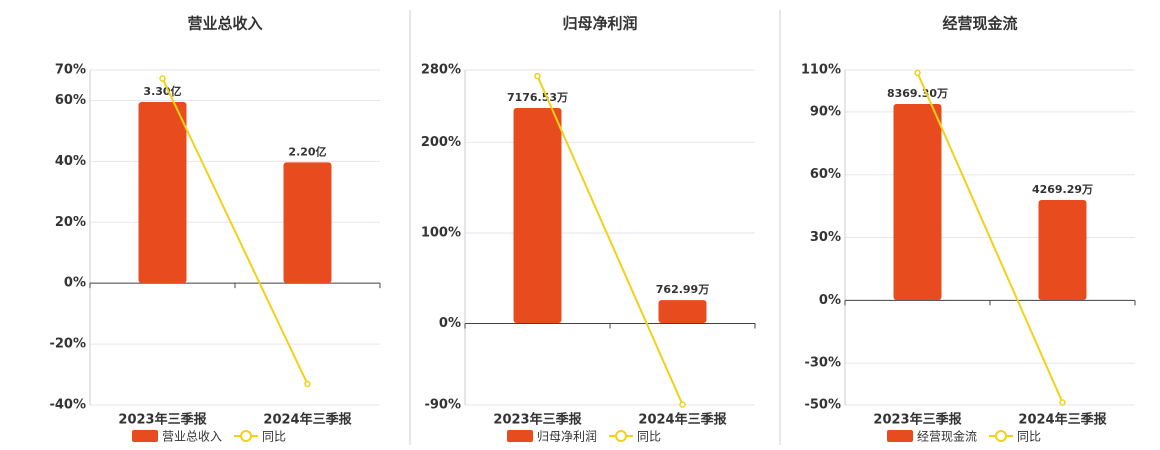  What do you see at coordinates (307, 151) in the screenshot?
I see `value-label: 2.20亿` at bounding box center [307, 151].